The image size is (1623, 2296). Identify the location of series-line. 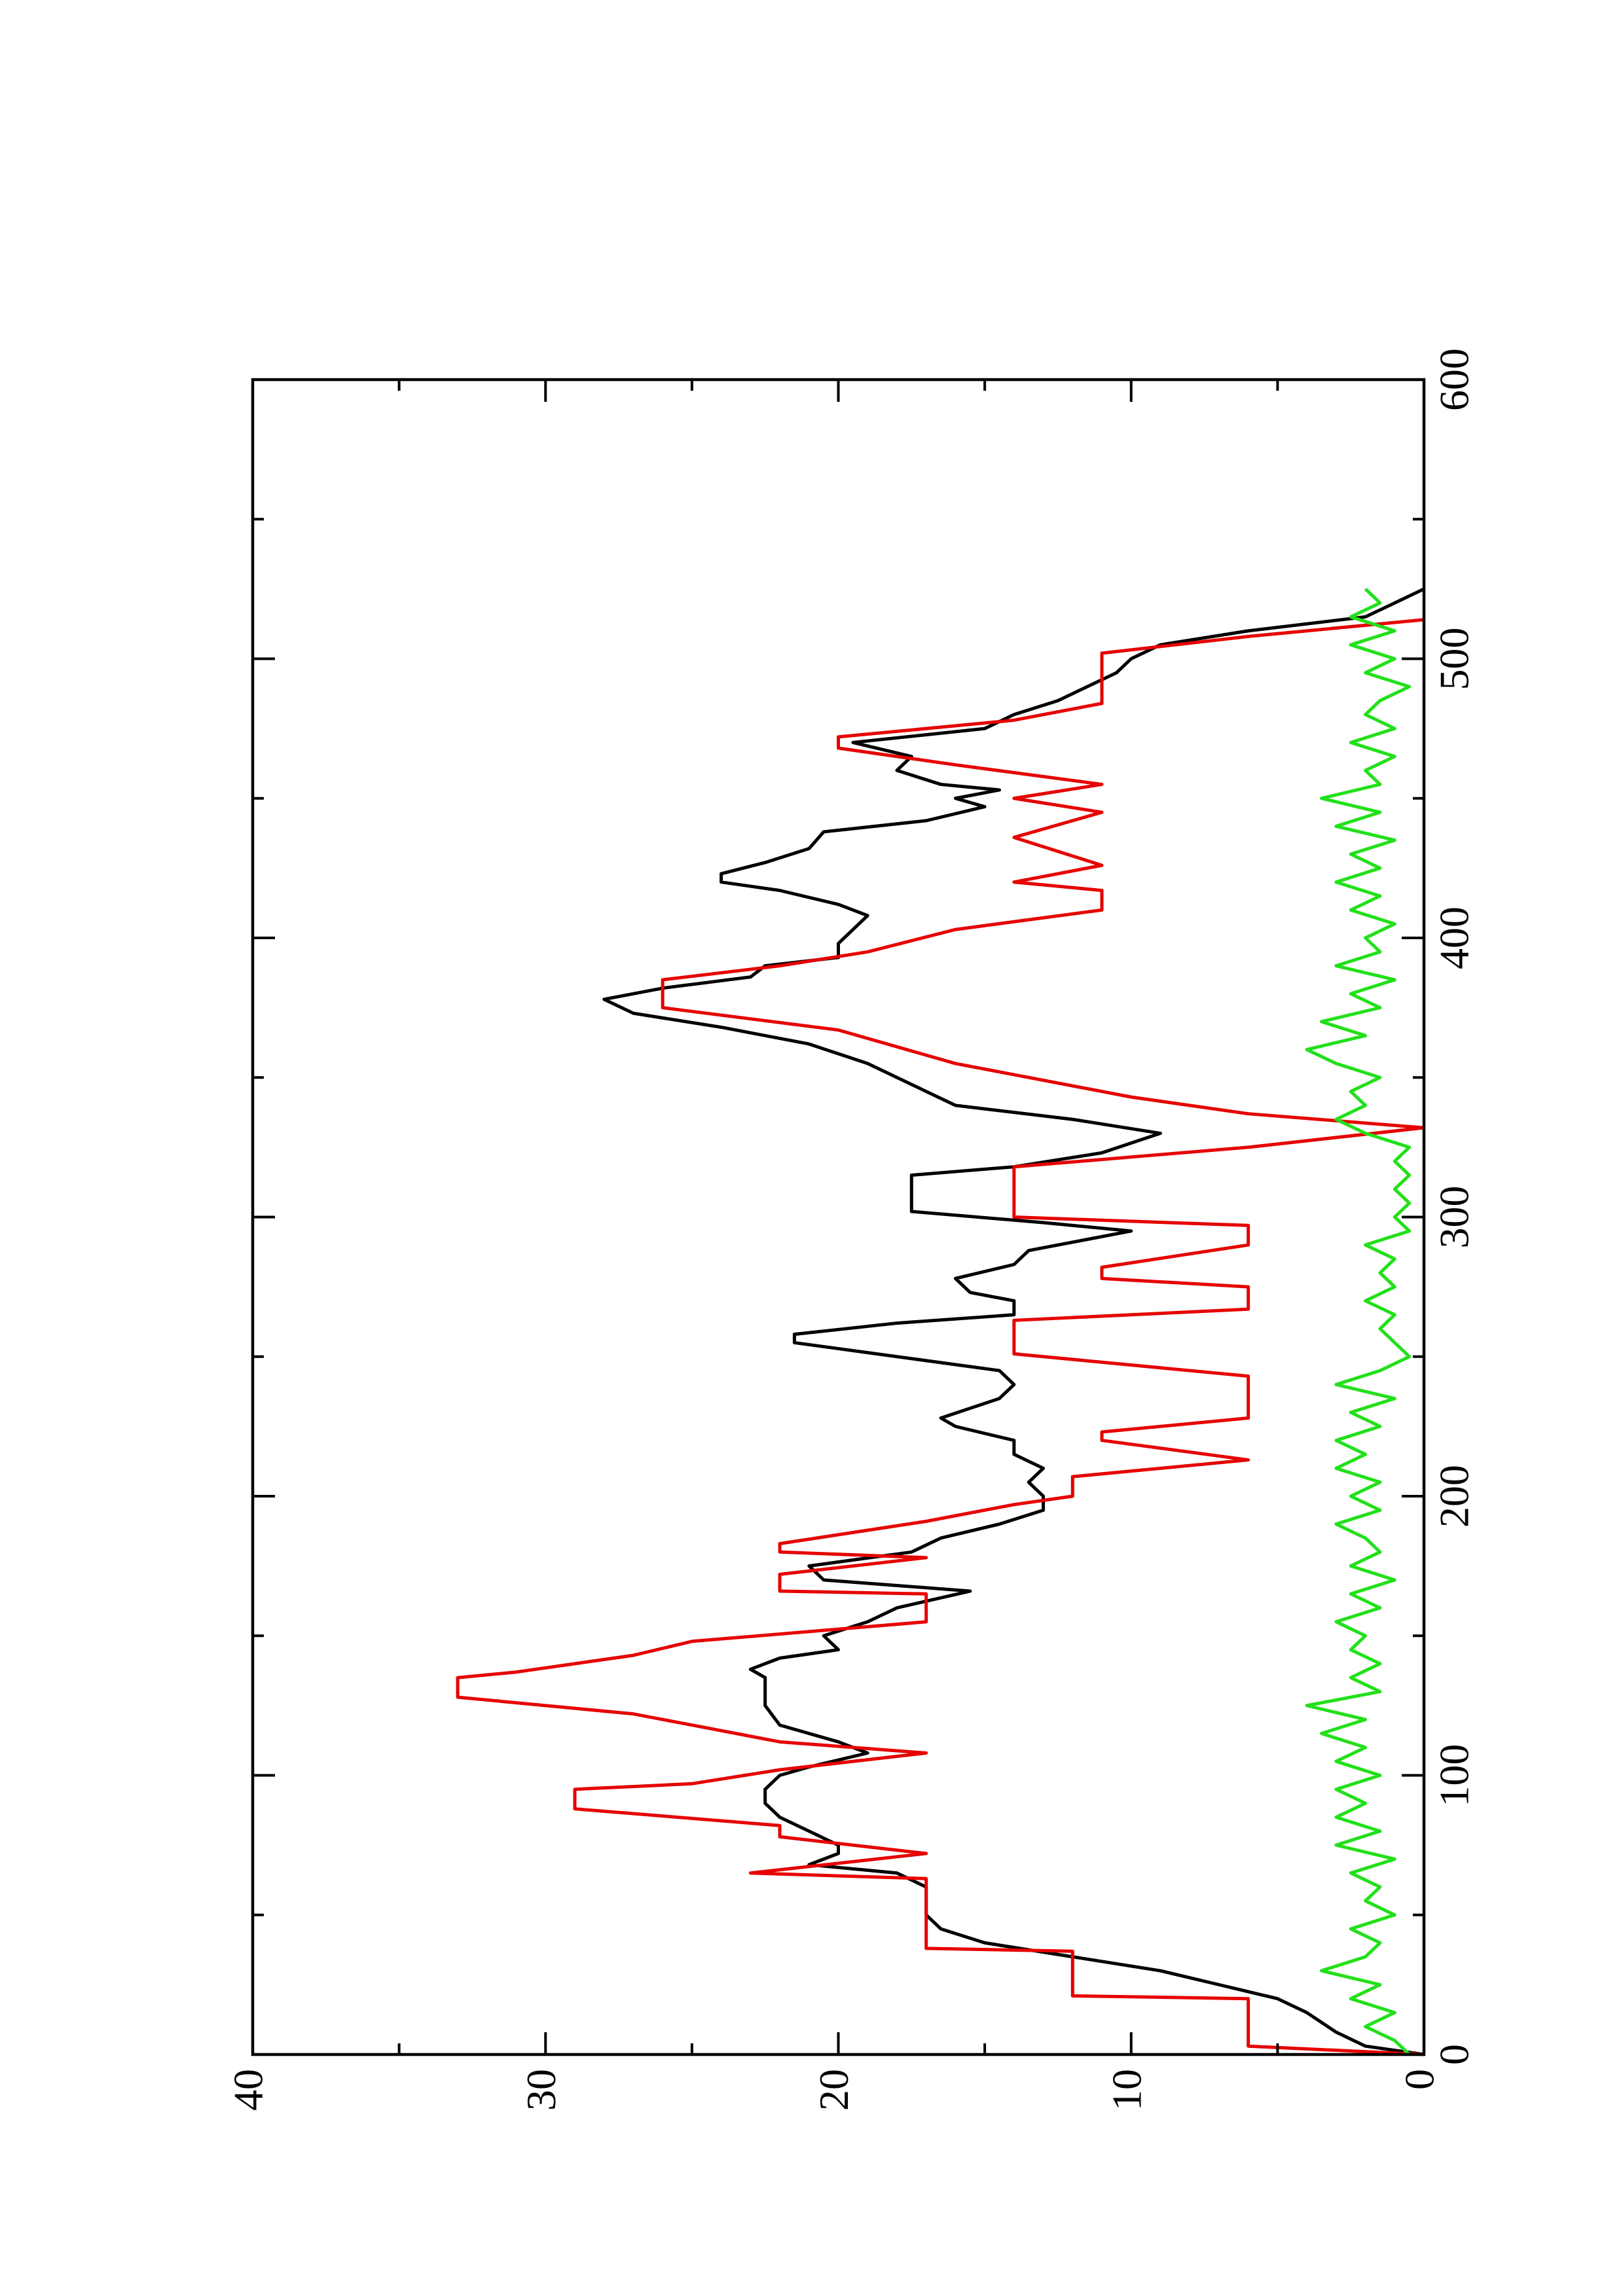
(1358, 1322).